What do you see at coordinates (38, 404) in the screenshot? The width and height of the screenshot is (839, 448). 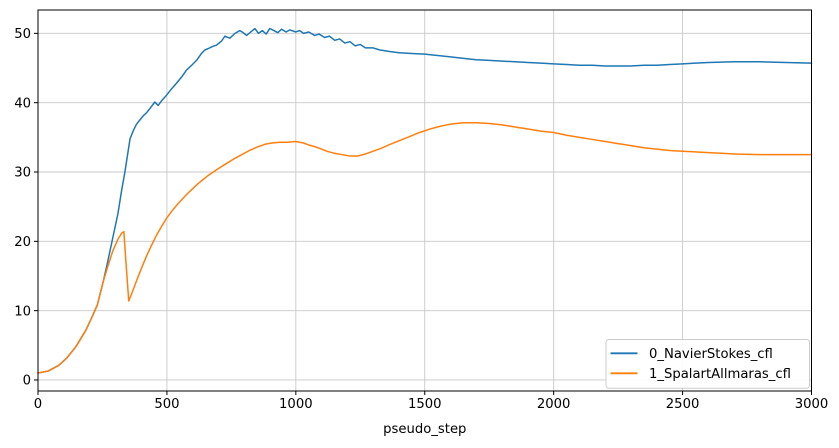 I see `x-tick-label: 0` at bounding box center [38, 404].